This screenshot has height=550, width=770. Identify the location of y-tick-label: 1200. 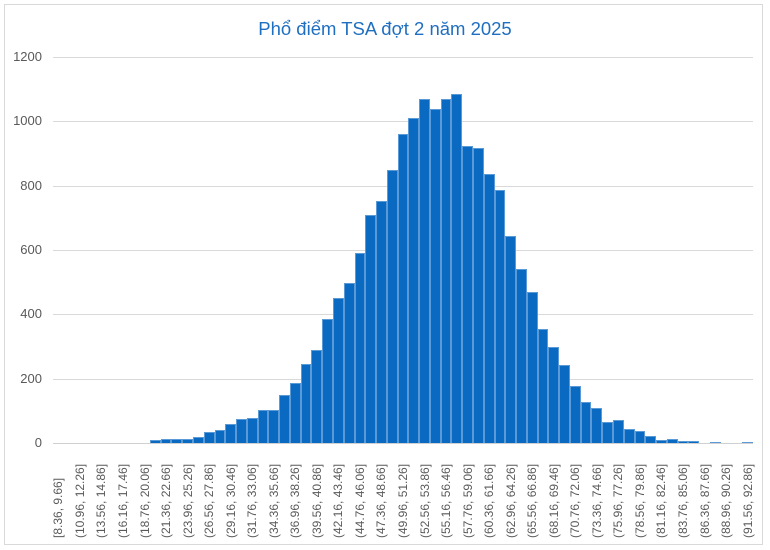
(27, 56).